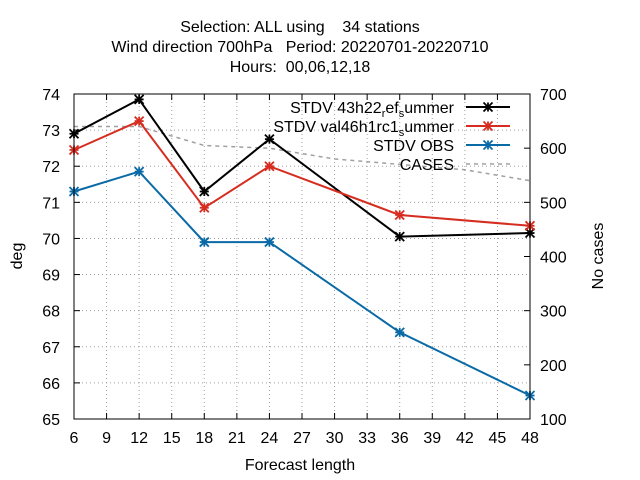  What do you see at coordinates (51, 131) in the screenshot?
I see `y-tick-label: 73` at bounding box center [51, 131].